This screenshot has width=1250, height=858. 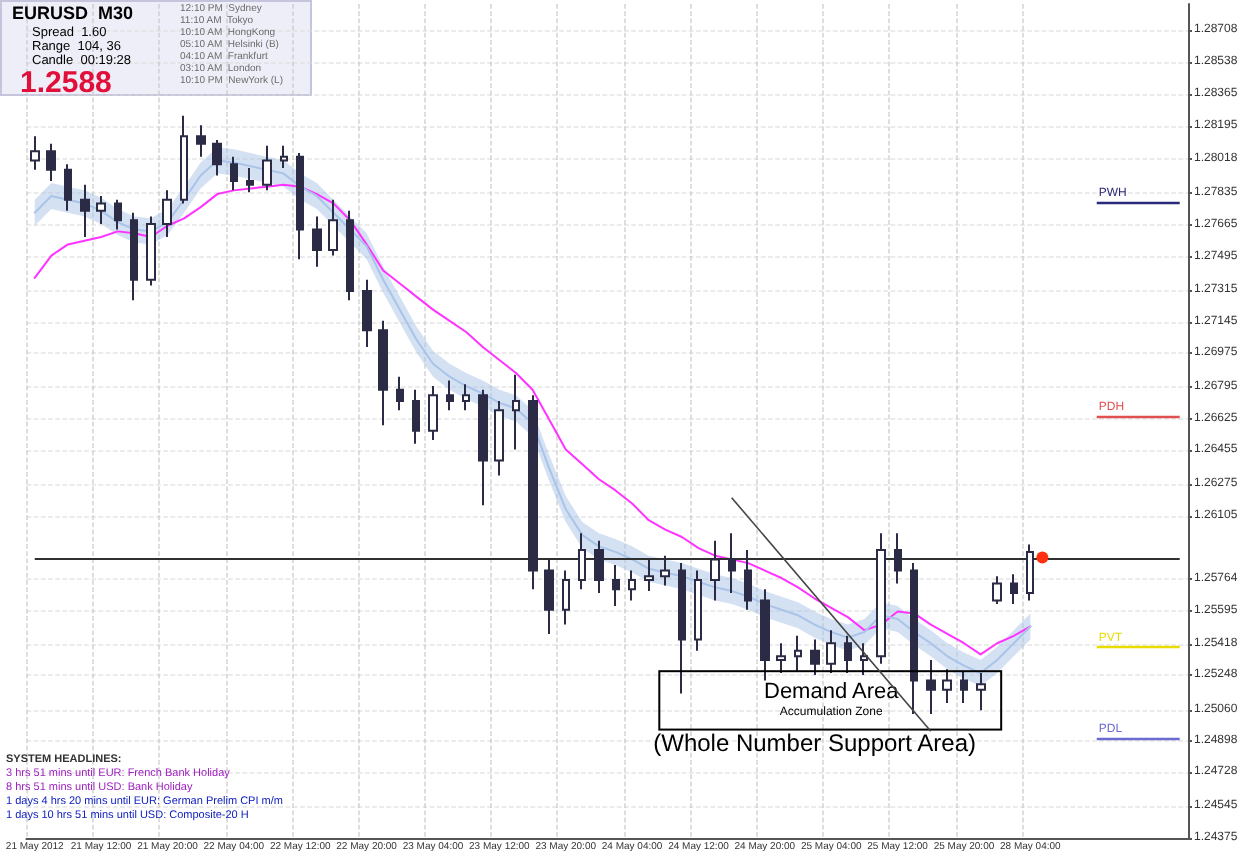 I want to click on annotation: (Whole Number Support Area), so click(x=815, y=743).